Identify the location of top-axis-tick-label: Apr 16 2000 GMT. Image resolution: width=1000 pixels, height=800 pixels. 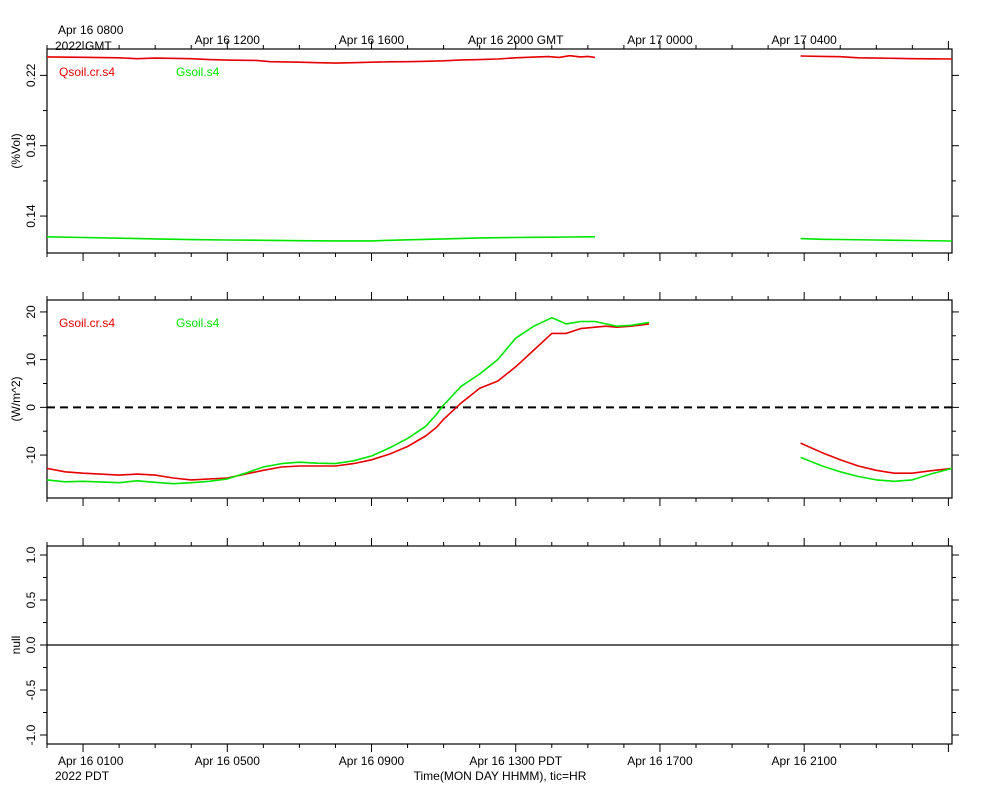
(516, 40).